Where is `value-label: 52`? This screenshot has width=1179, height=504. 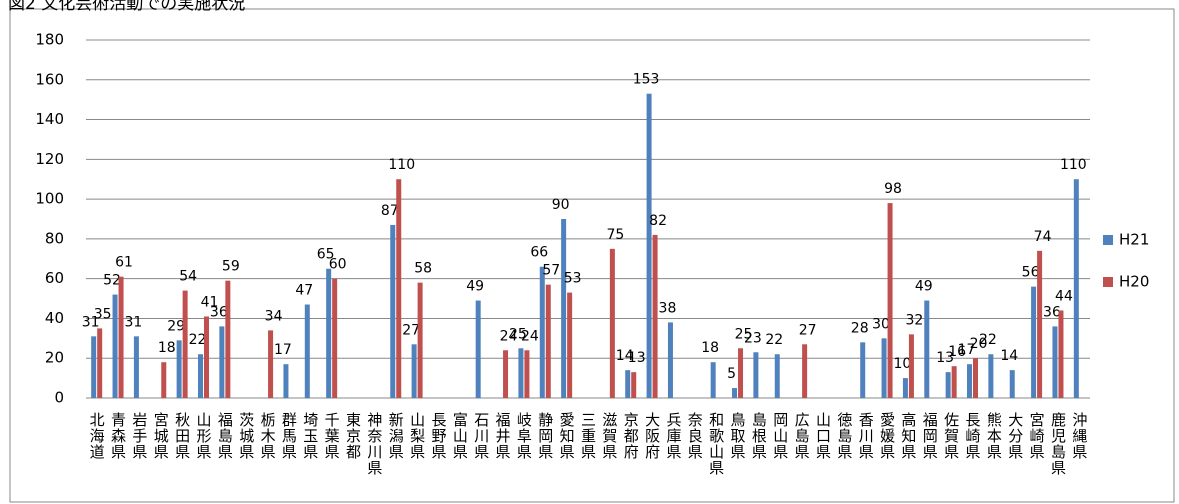 value-label: 52 is located at coordinates (112, 281).